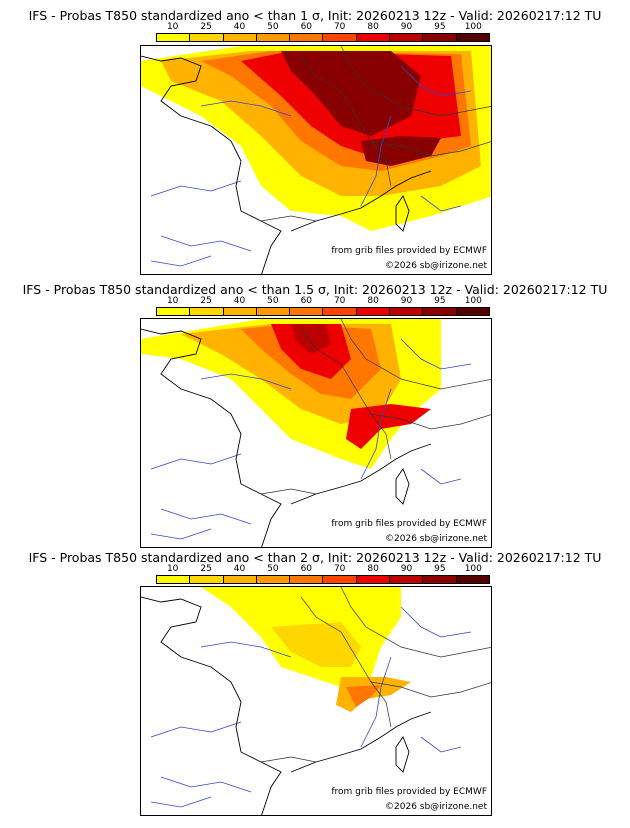  Describe the element at coordinates (406, 301) in the screenshot. I see `colorbar-tick-label: 90` at that location.